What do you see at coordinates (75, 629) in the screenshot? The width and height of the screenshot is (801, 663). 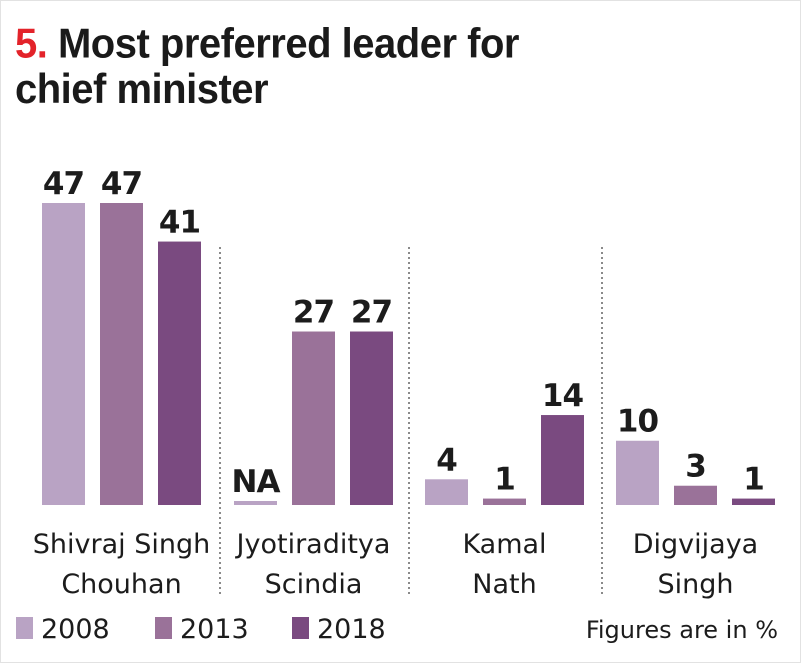 I see `legend-label: 2008` at bounding box center [75, 629].